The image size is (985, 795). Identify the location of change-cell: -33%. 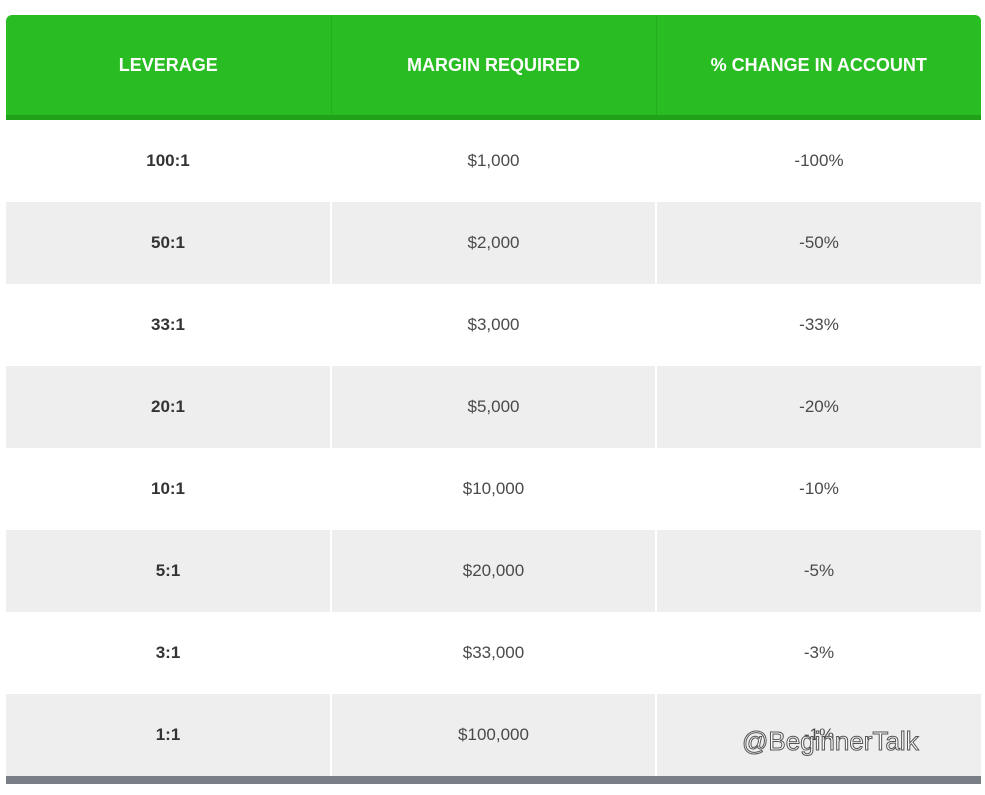
(819, 324).